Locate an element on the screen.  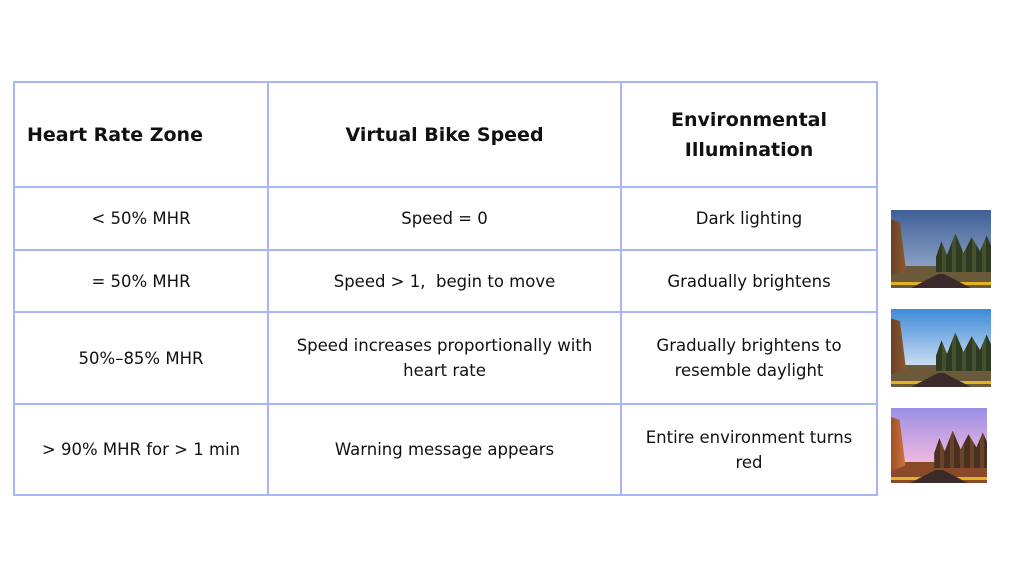
header-environmental-illumination: Environmental Illumination is located at coordinates (749, 134).